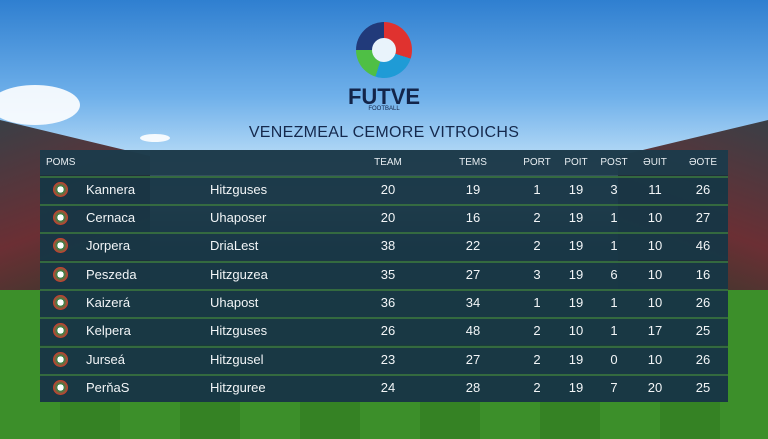  Describe the element at coordinates (61, 162) in the screenshot. I see `column-header: POMS` at that location.